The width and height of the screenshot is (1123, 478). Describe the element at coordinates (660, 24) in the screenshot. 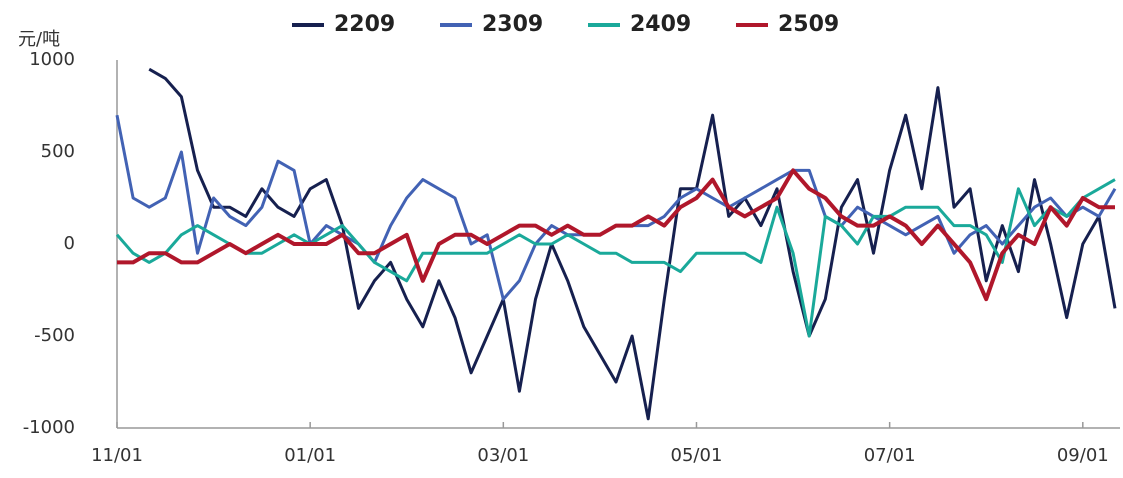

I see `legend-label: 2409` at that location.